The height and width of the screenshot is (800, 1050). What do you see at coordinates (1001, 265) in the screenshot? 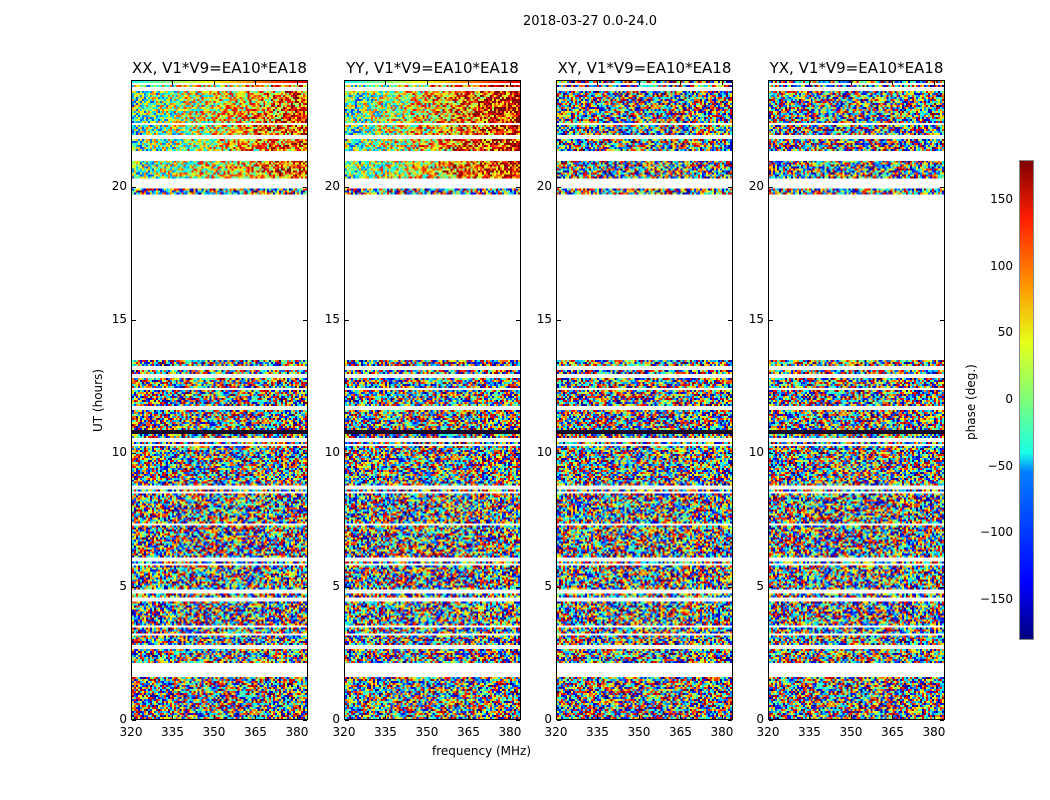
I see `colorbar-tick-label: 100` at bounding box center [1001, 265].